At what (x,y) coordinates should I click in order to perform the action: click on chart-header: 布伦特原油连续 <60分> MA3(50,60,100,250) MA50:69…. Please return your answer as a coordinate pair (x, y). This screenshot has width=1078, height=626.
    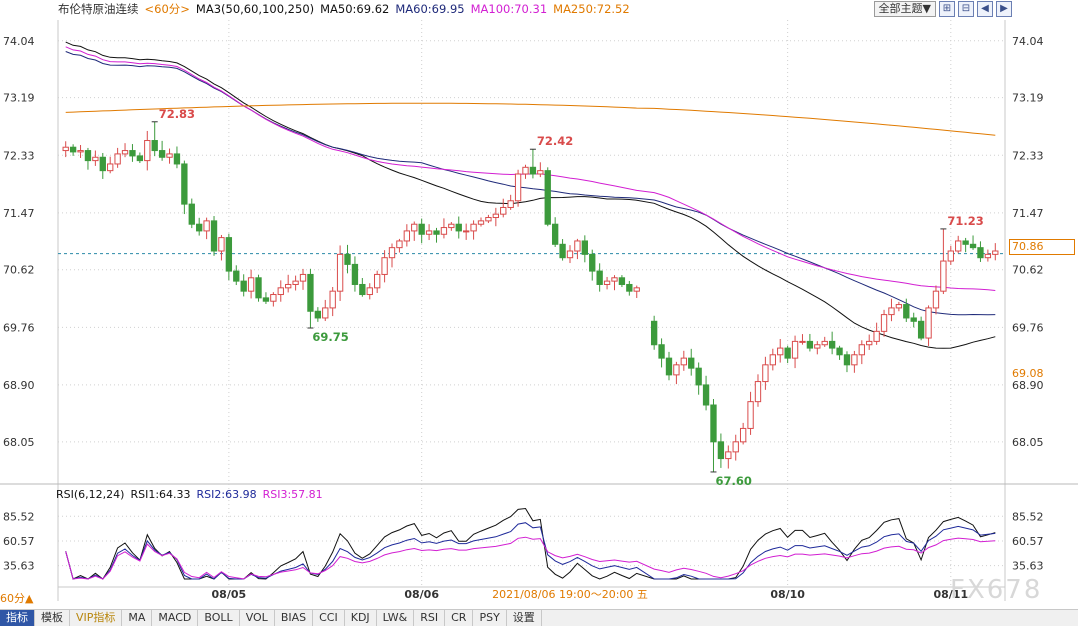
    Looking at the image, I should click on (539, 9).